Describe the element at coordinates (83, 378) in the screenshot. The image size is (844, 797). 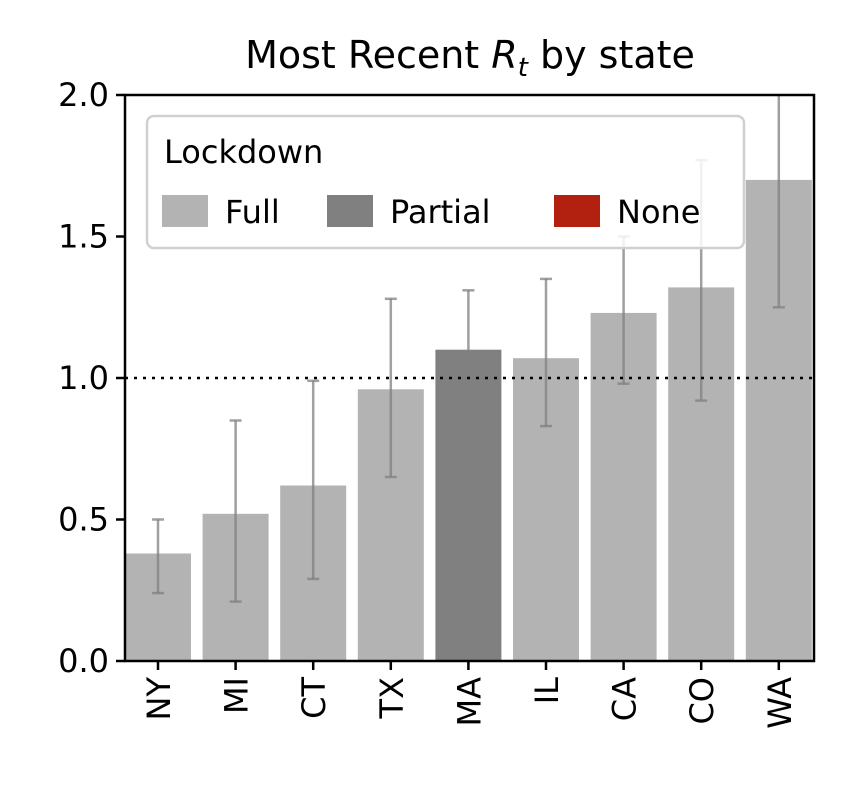
I see `y-tick-label-1.0: 1.0` at that location.